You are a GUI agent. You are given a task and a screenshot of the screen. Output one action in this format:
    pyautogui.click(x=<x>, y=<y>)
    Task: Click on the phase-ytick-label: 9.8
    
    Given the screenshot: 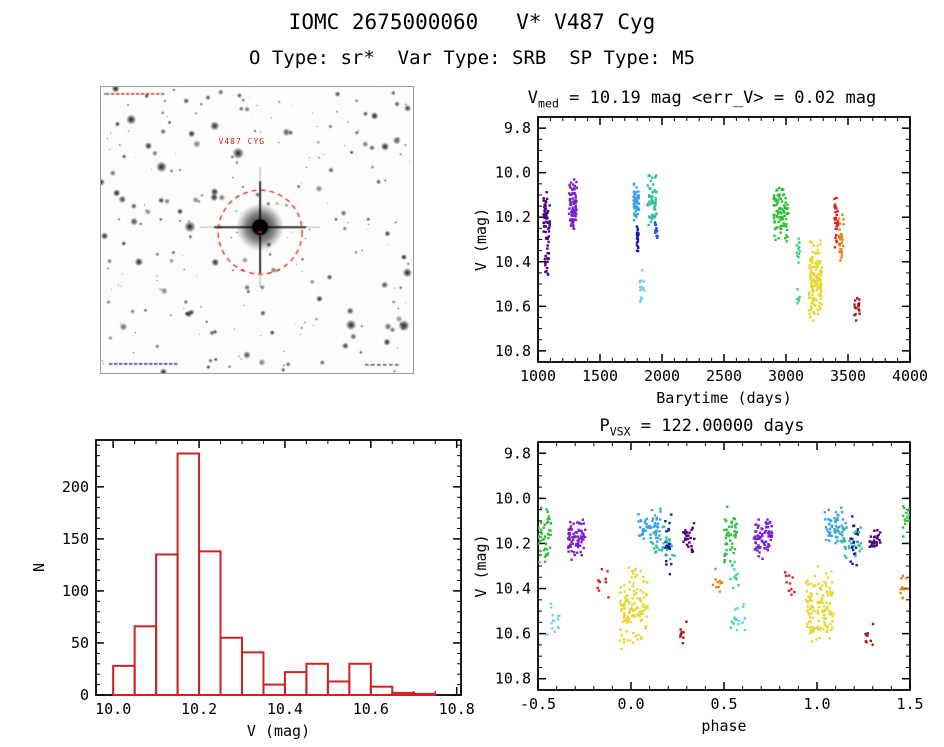 What is the action you would take?
    pyautogui.click(x=517, y=453)
    